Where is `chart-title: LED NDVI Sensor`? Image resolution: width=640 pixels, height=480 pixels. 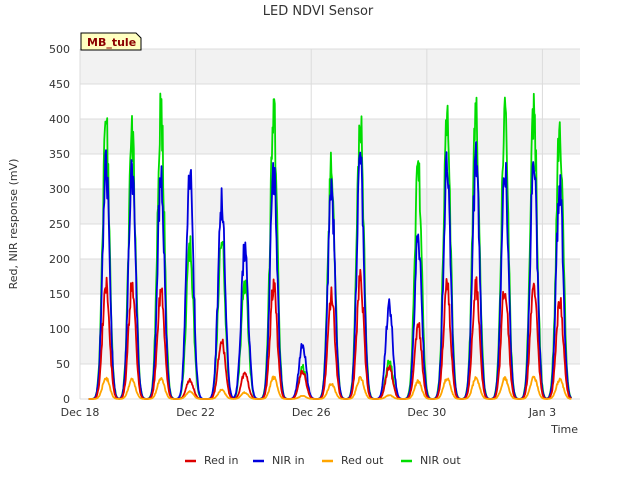
chart-title: LED NDVI Sensor is located at coordinates (318, 11).